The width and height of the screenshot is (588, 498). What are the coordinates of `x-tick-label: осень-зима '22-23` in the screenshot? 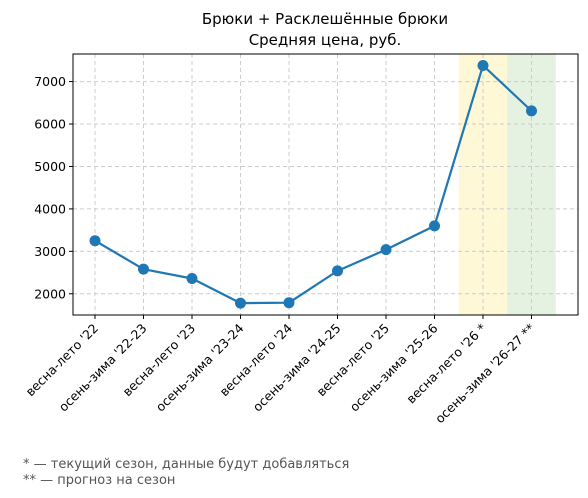 It's located at (103, 368).